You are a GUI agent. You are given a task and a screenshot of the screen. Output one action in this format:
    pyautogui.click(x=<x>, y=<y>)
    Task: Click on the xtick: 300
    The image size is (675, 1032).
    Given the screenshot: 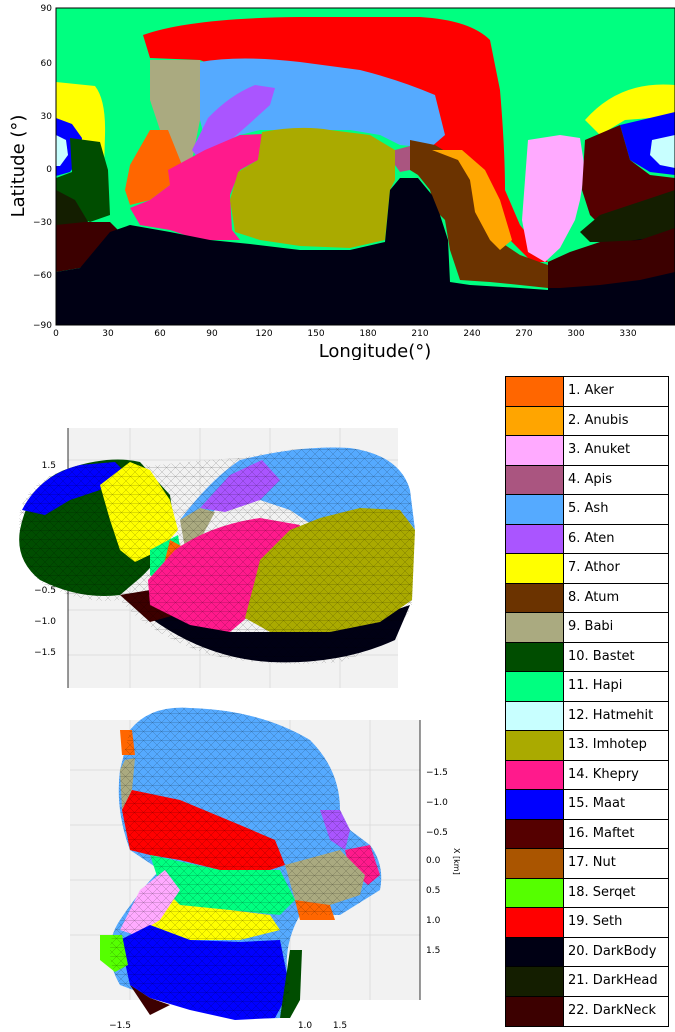 What is the action you would take?
    pyautogui.click(x=575, y=334)
    